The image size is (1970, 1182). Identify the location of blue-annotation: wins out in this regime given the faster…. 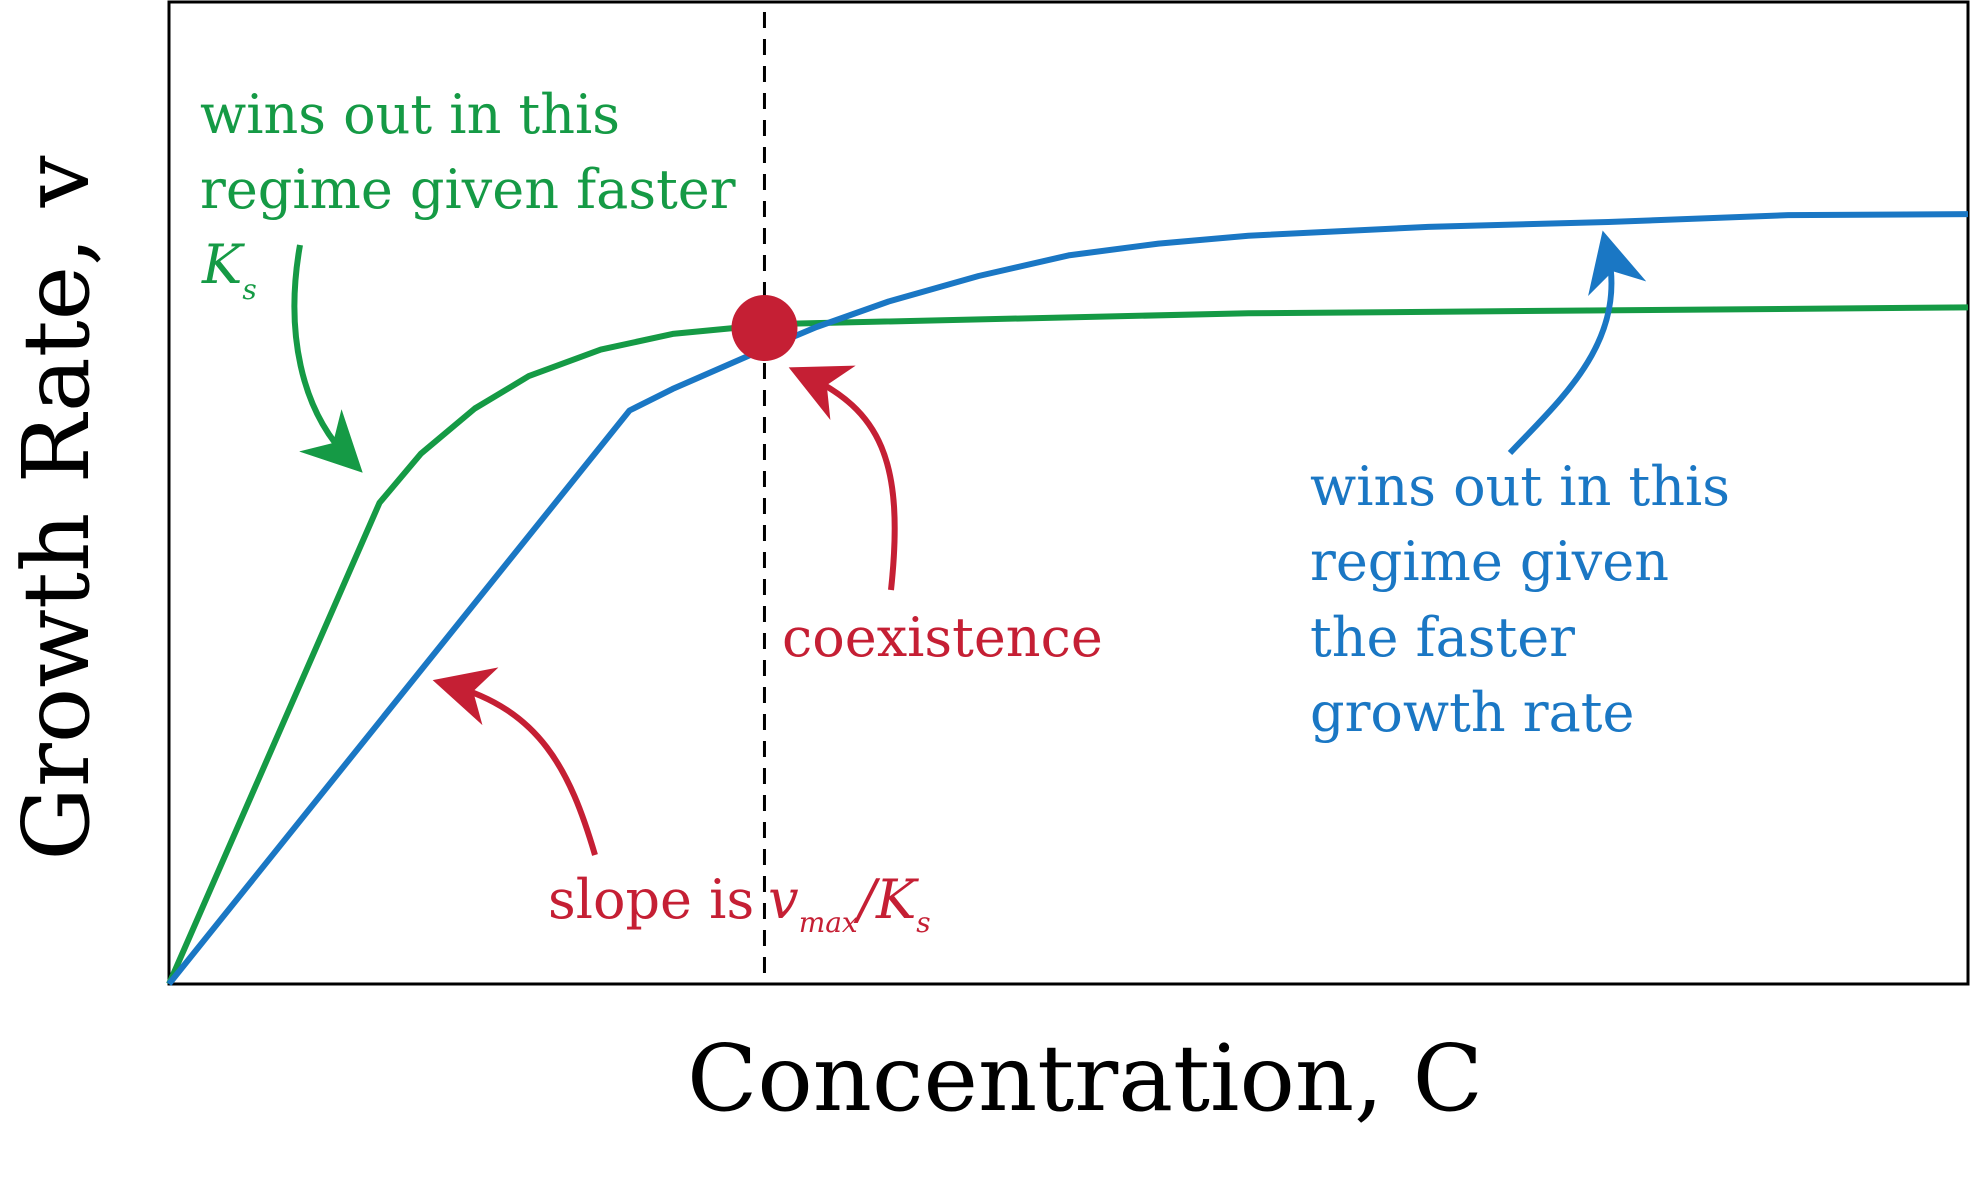
(1520, 599).